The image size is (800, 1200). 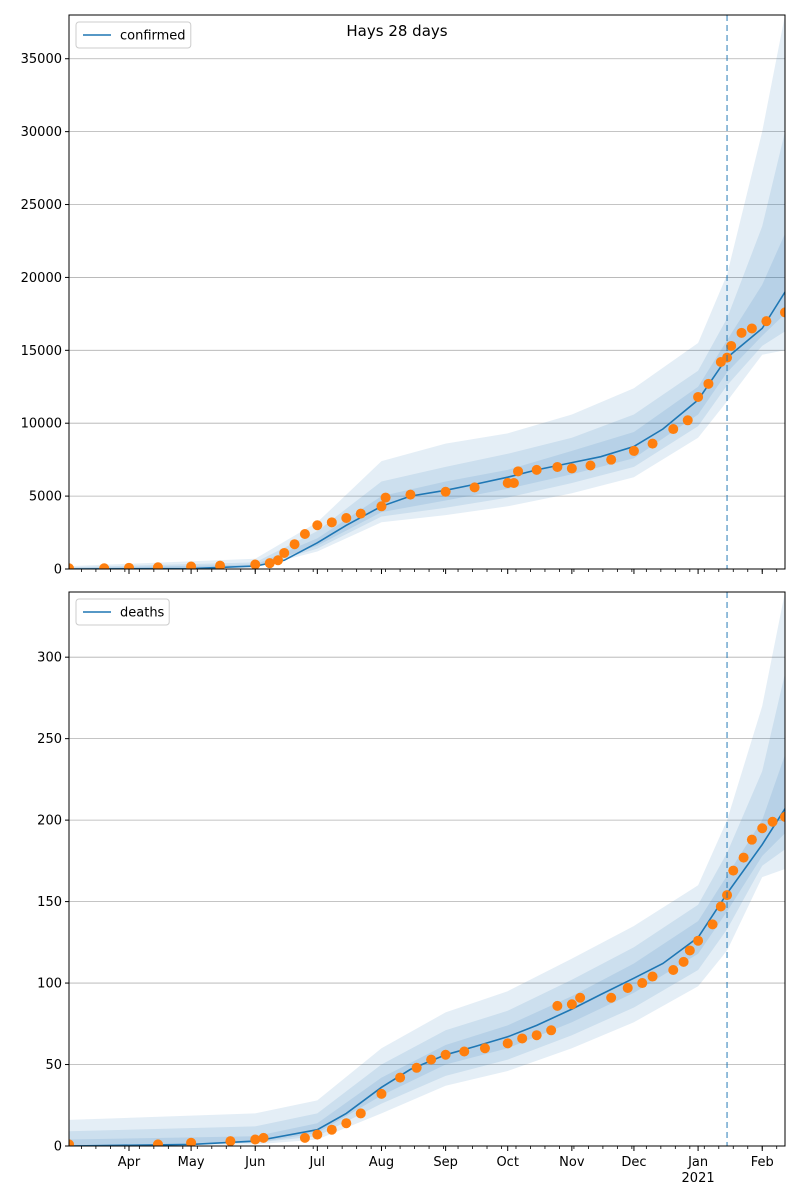 I want to click on x-tick-label: Jul, so click(x=316, y=1162).